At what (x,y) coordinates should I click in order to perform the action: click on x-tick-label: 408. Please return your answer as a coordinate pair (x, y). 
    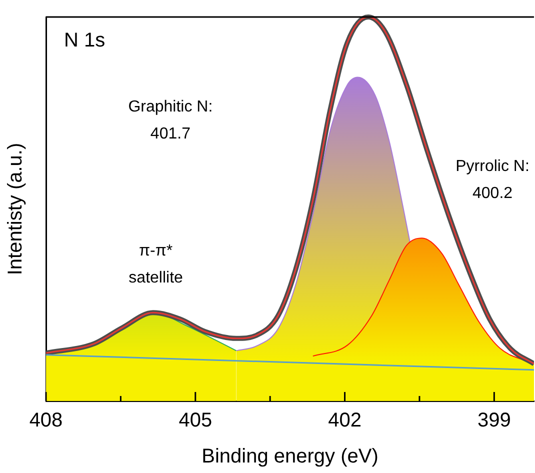
    Looking at the image, I should click on (46, 421).